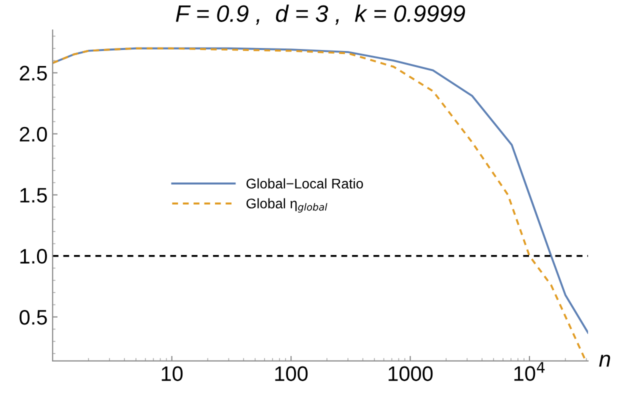 Image resolution: width=619 pixels, height=401 pixels. I want to click on x-axis-title: n, so click(604, 360).